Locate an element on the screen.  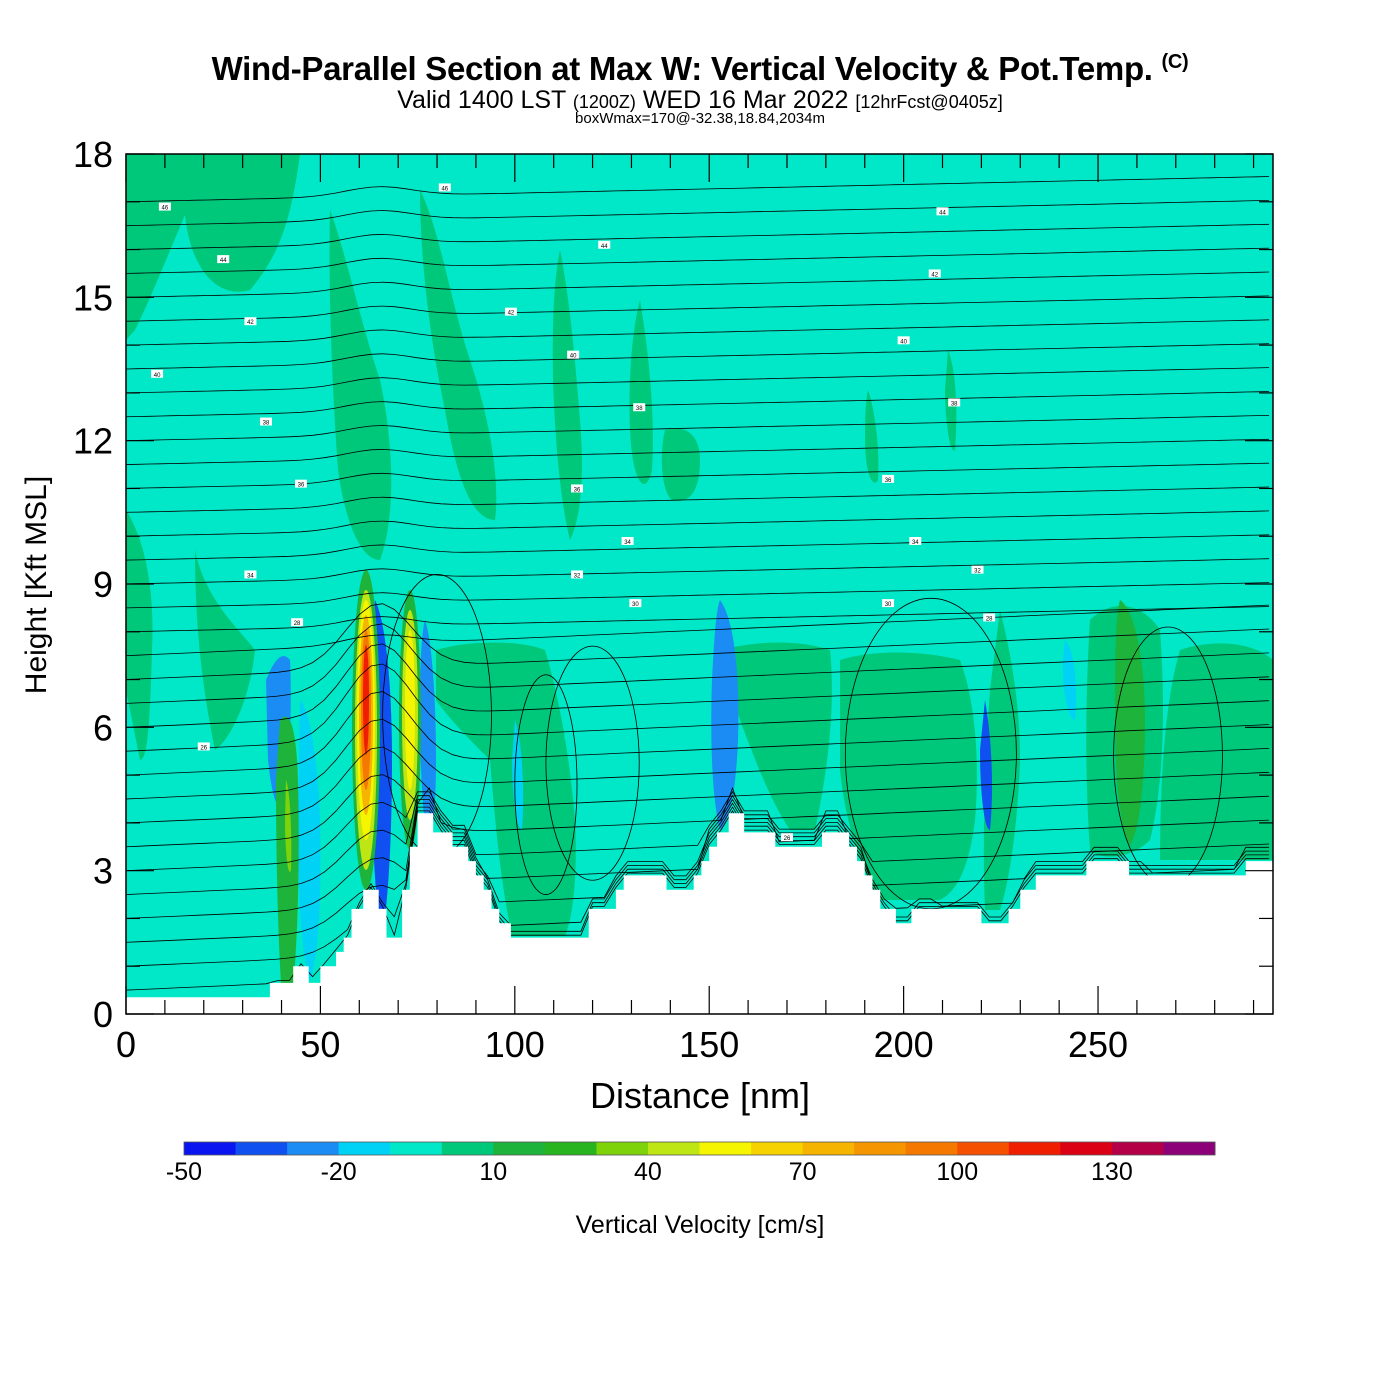
svg-text: 30 is located at coordinates (888, 605).